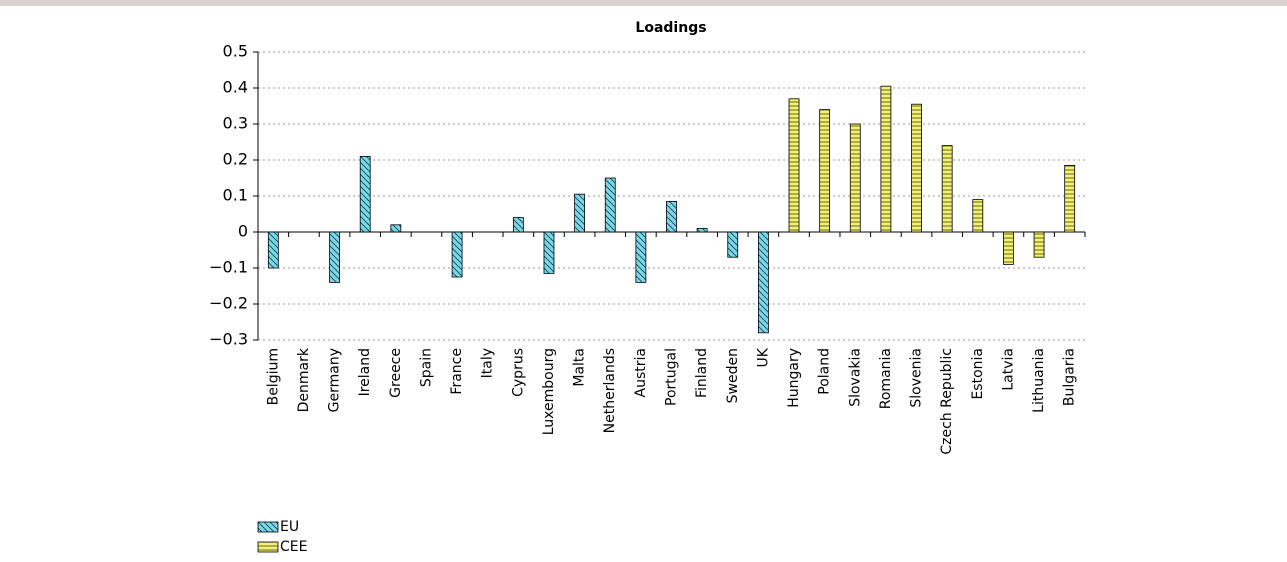  Describe the element at coordinates (228, 303) in the screenshot. I see `y-tick-label: −0.2` at that location.